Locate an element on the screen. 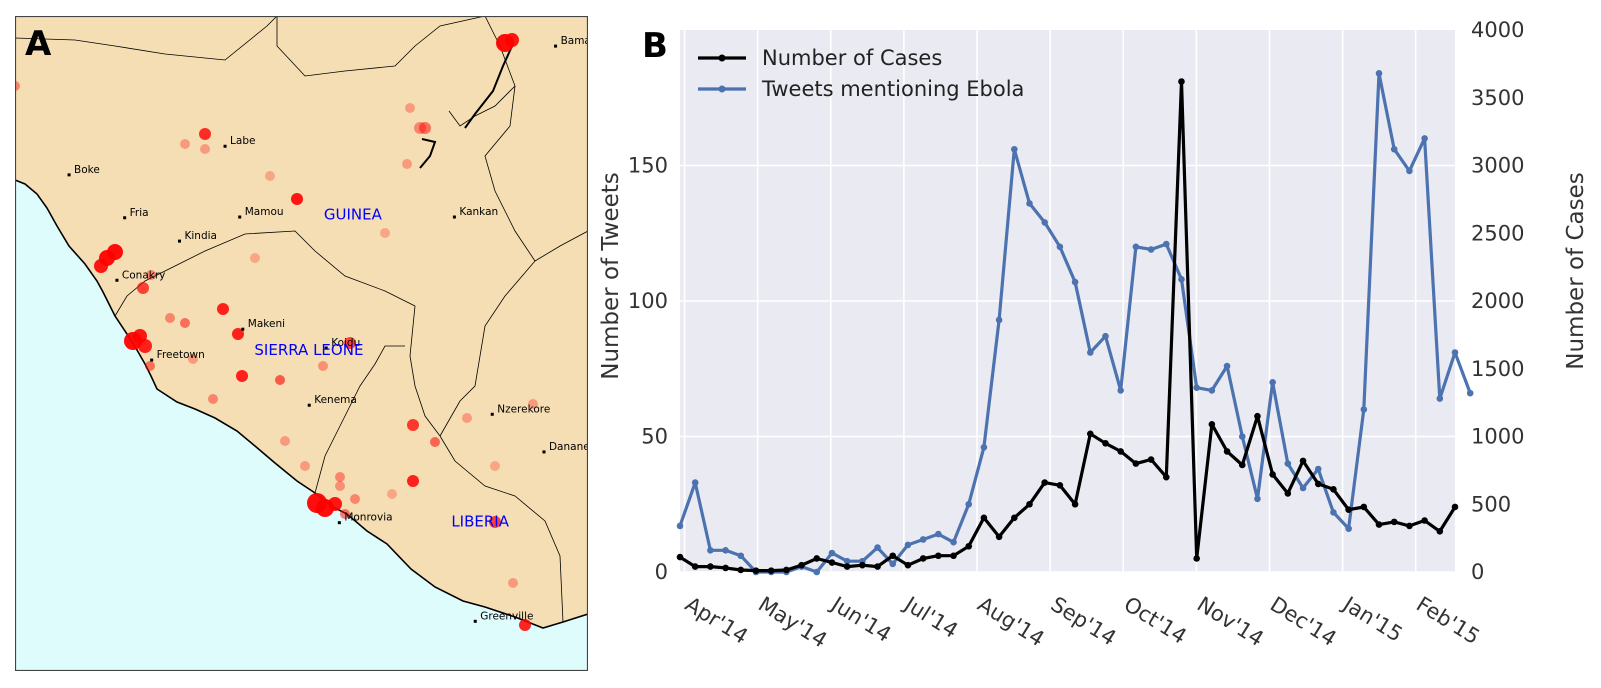 This screenshot has height=688, width=1601. y-left-axis-title: Number of Tweets is located at coordinates (612, 276).